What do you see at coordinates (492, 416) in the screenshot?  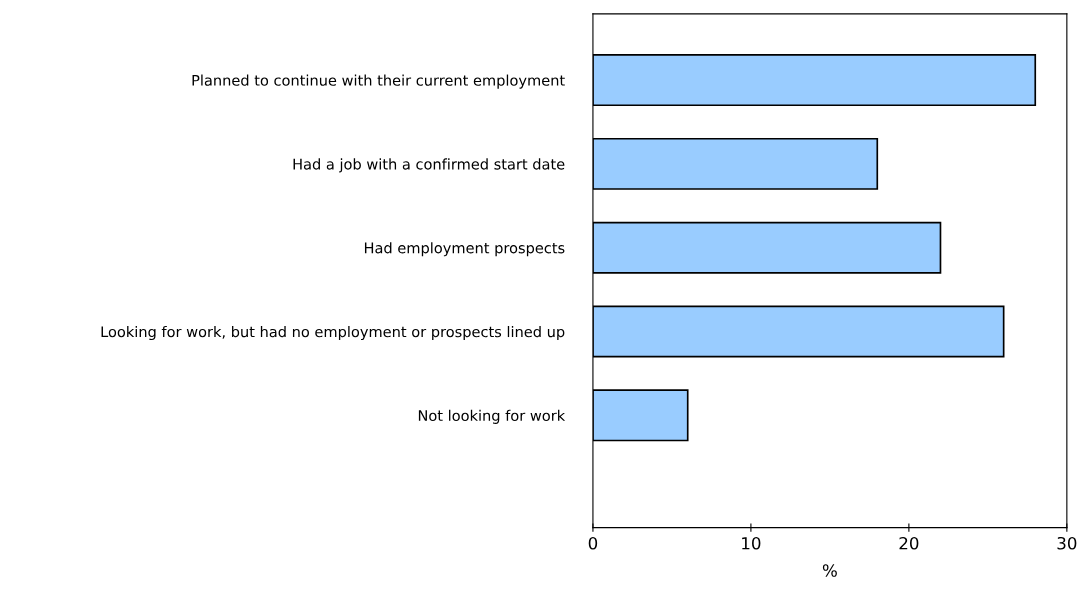 I see `y-tick-label: Not looking for work` at bounding box center [492, 416].